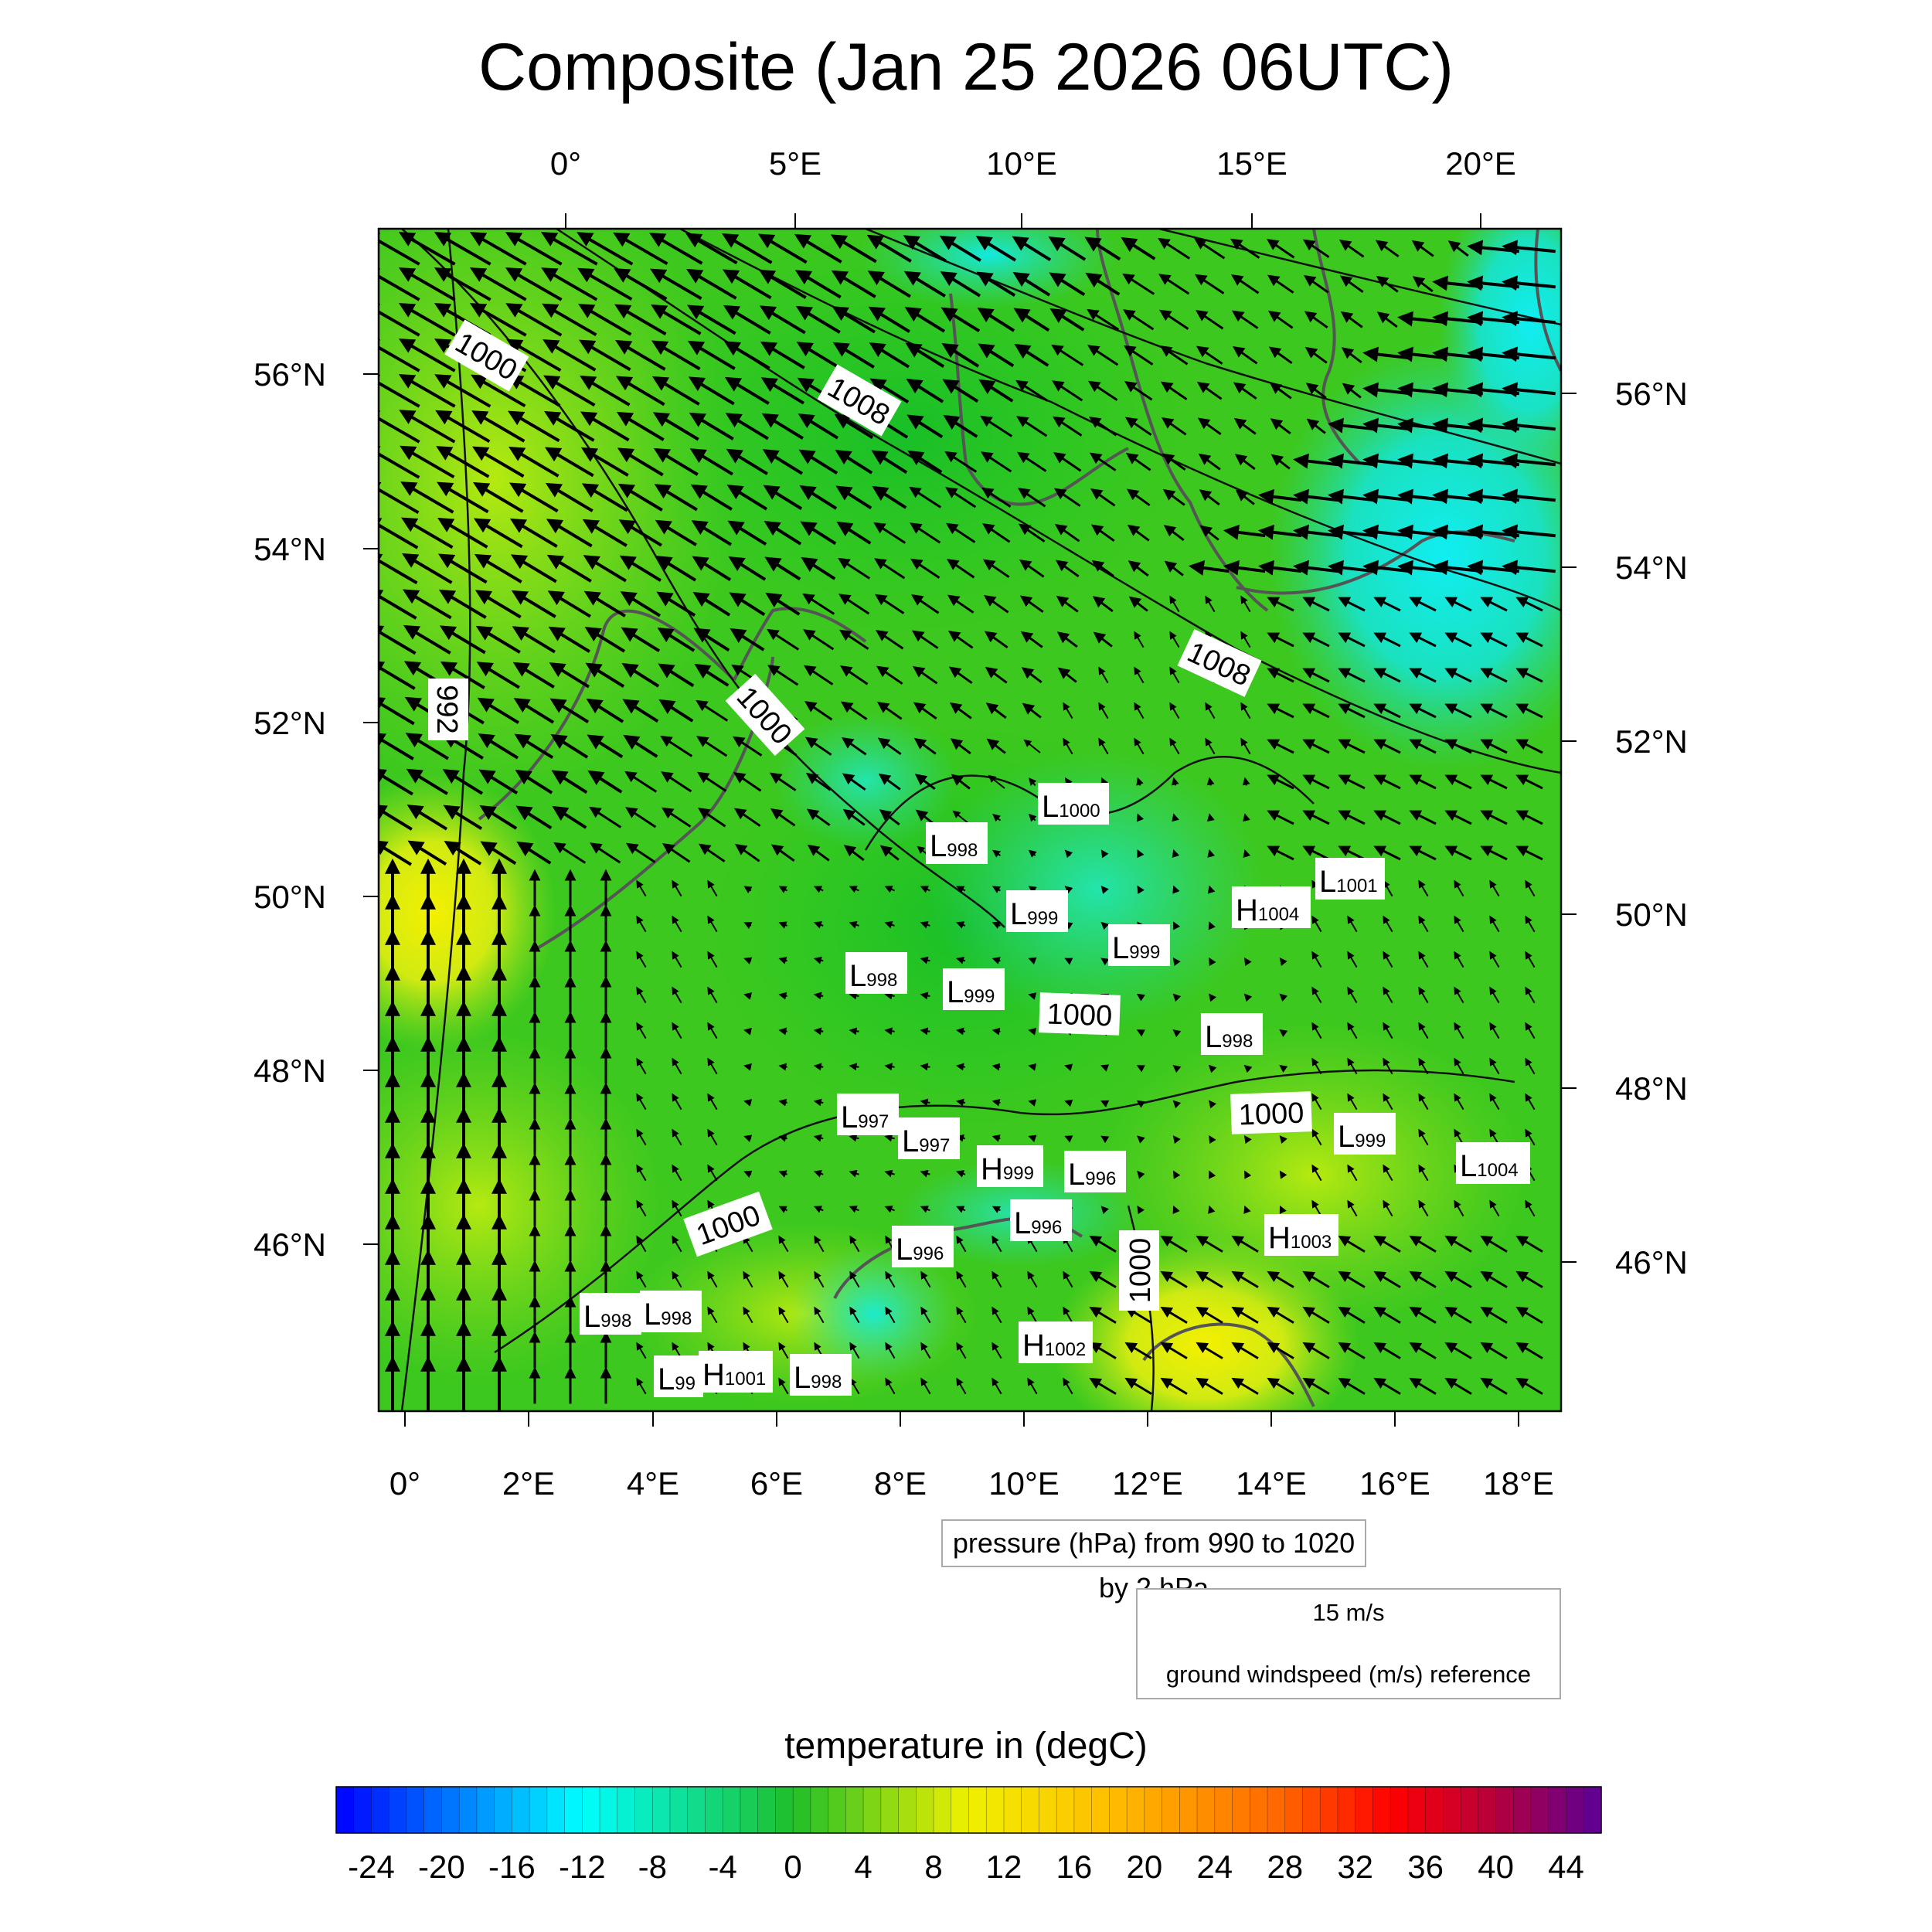 The width and height of the screenshot is (1932, 1932). I want to click on pressure-center: L998, so click(1232, 1034).